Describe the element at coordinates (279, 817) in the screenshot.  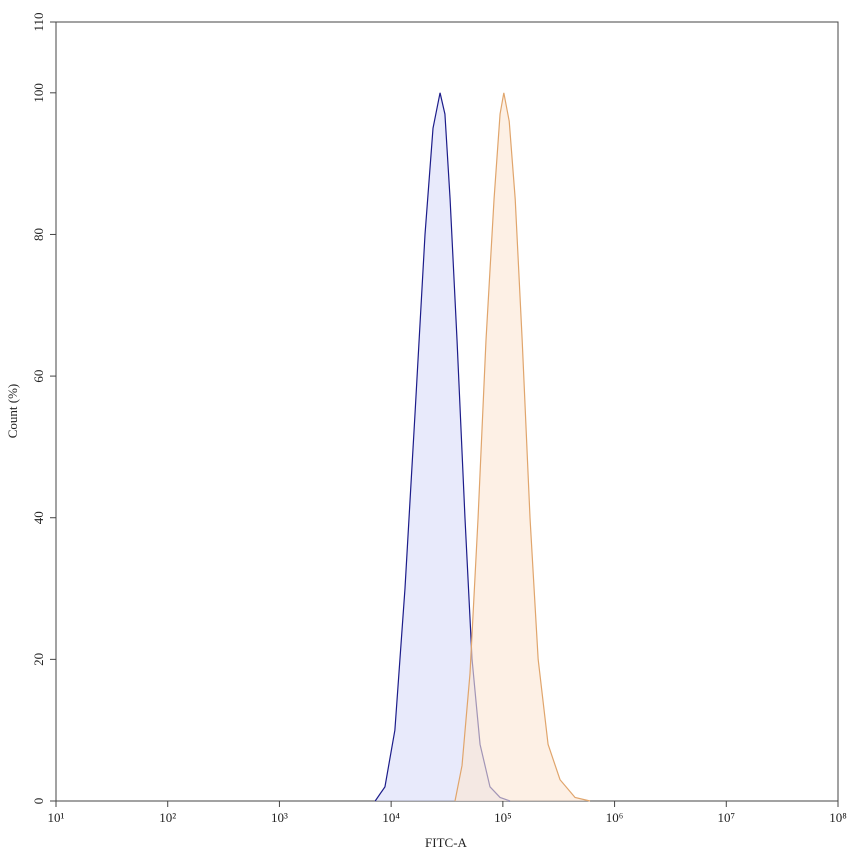
I see `x-tick-label: 10³` at that location.